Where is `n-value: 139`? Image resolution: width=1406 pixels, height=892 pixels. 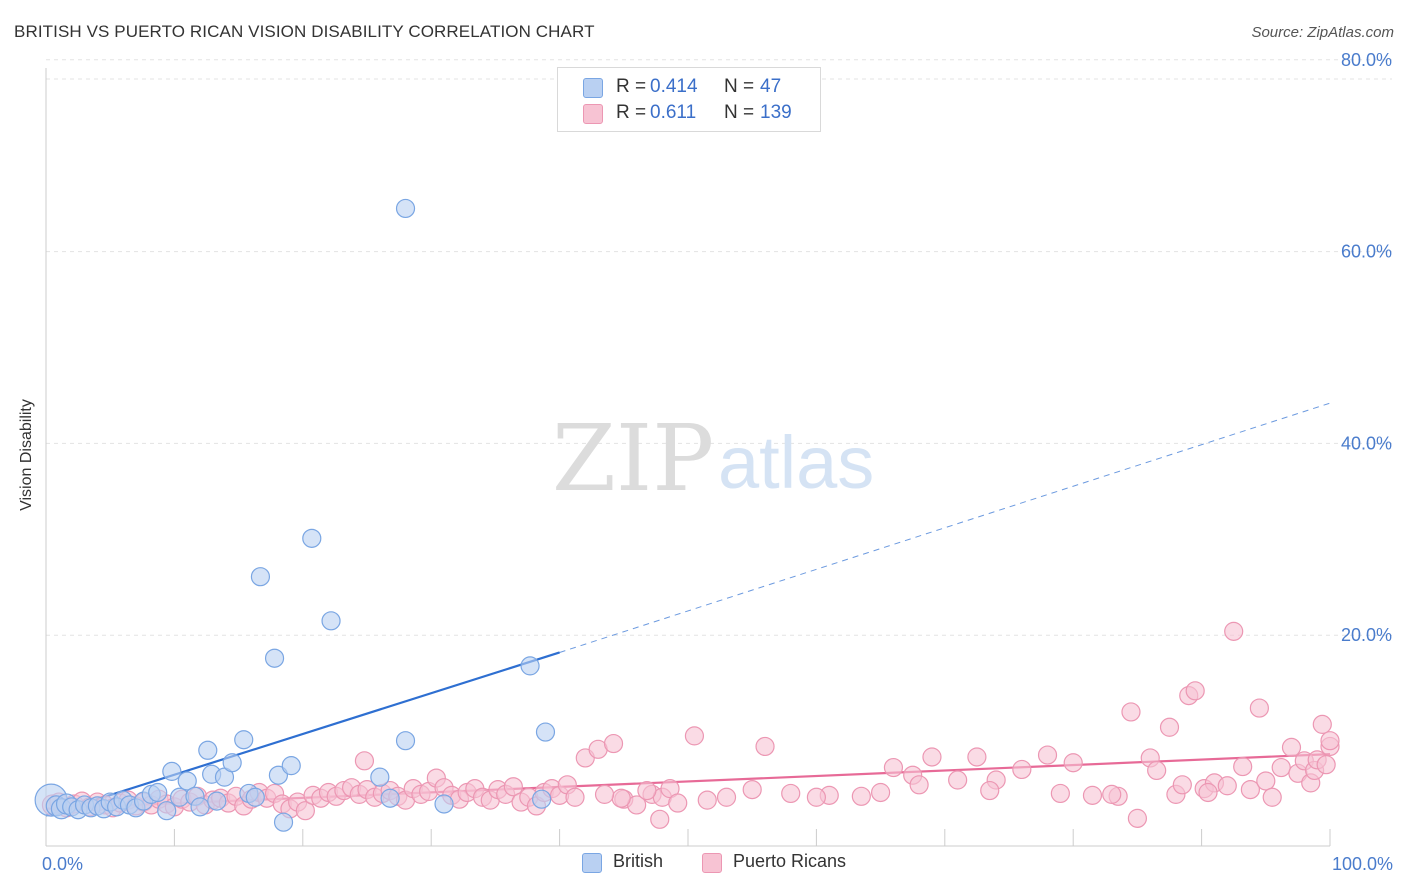 n-value: 139 is located at coordinates (776, 112).